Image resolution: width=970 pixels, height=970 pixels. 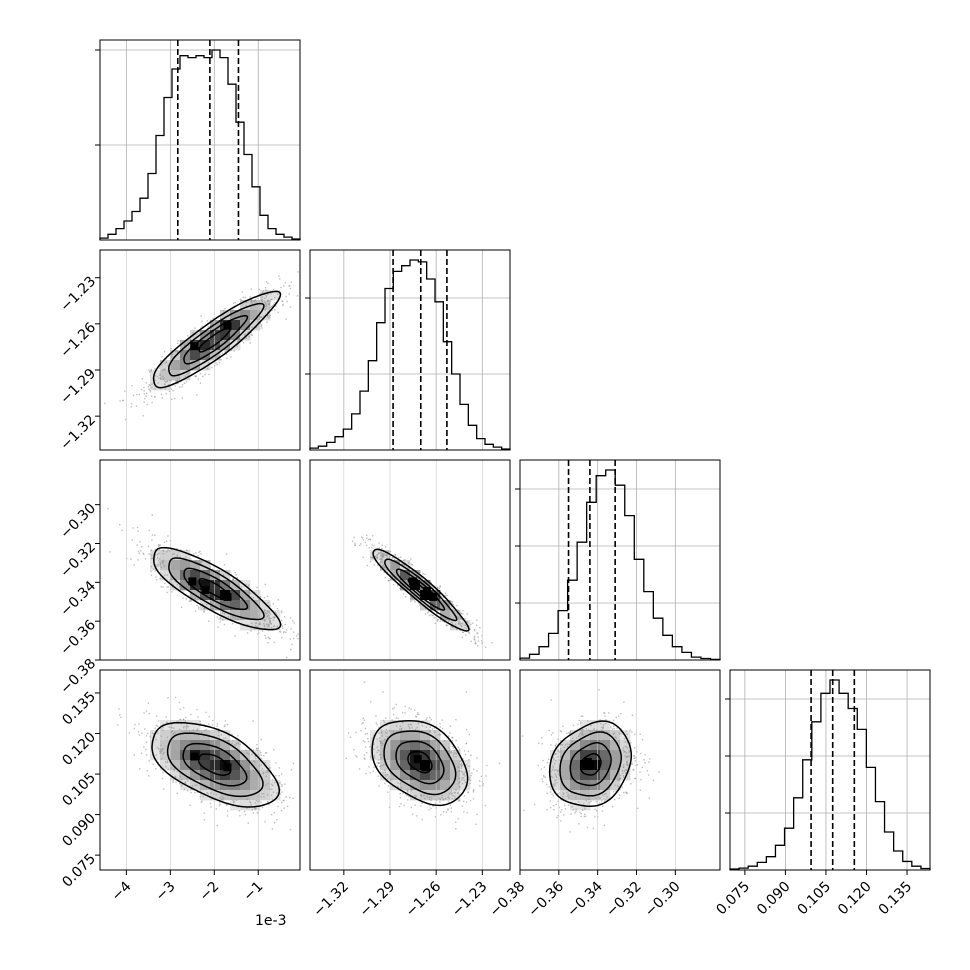 I want to click on x-tick-label: −4, so click(x=122, y=892).